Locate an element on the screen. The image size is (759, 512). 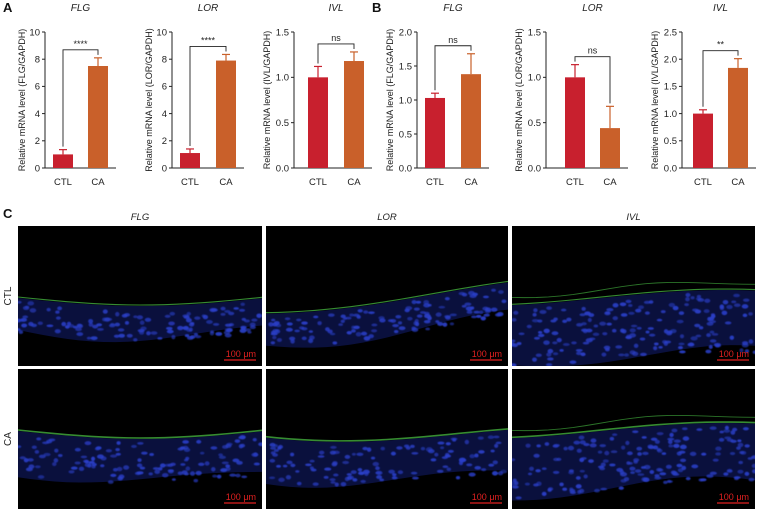
micrograph-ca-lor: 100 μm is located at coordinates (387, 439).